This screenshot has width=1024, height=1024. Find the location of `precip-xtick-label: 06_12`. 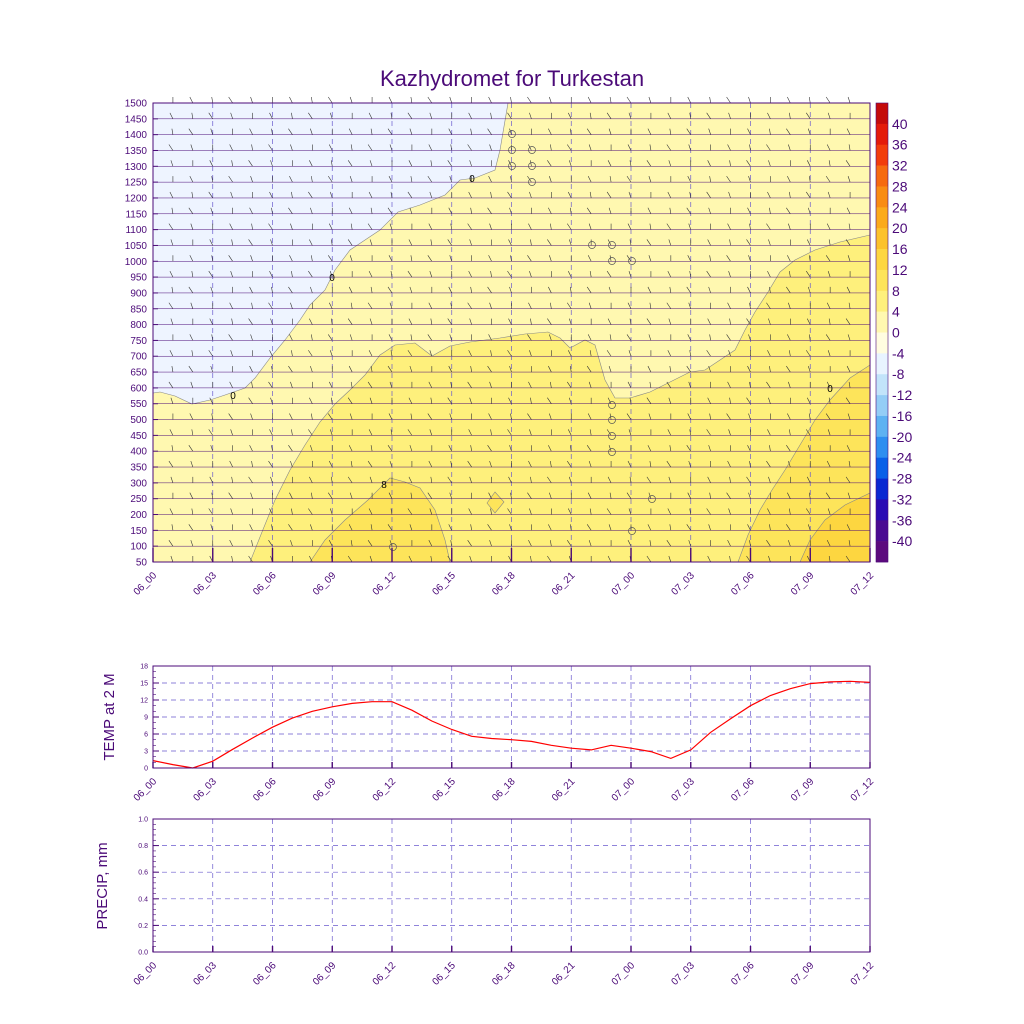

precip-xtick-label: 06_12 is located at coordinates (385, 974).